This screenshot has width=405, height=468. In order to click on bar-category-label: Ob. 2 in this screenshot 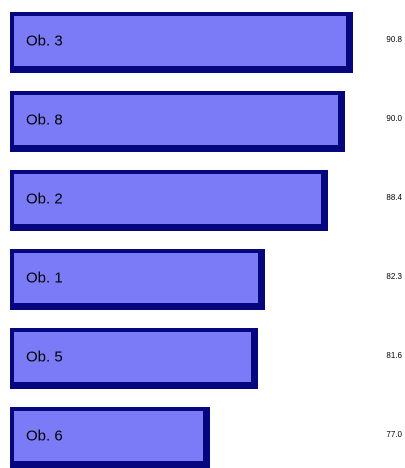, I will do `click(44, 199)`.